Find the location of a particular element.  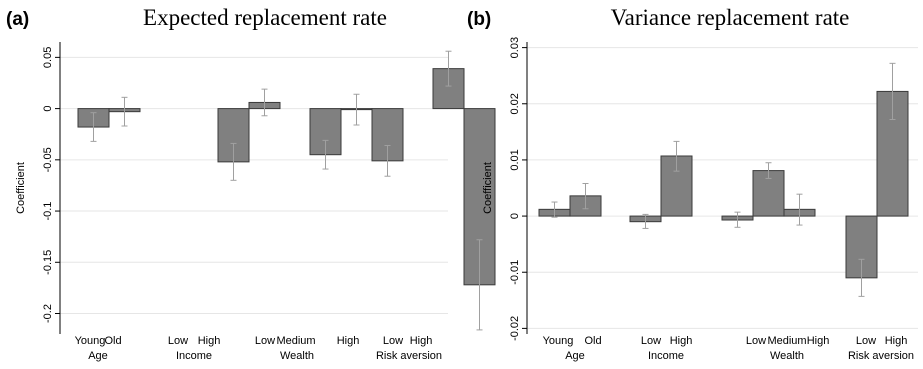

panel-letter: (b) is located at coordinates (479, 19).